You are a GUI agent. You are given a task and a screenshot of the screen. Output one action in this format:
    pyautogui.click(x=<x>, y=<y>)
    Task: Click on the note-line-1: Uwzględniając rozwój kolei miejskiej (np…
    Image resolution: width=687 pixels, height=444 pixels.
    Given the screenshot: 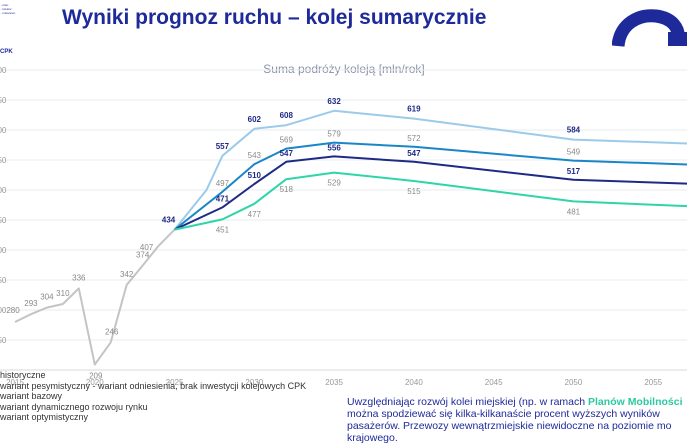 What is the action you would take?
    pyautogui.click(x=468, y=402)
    